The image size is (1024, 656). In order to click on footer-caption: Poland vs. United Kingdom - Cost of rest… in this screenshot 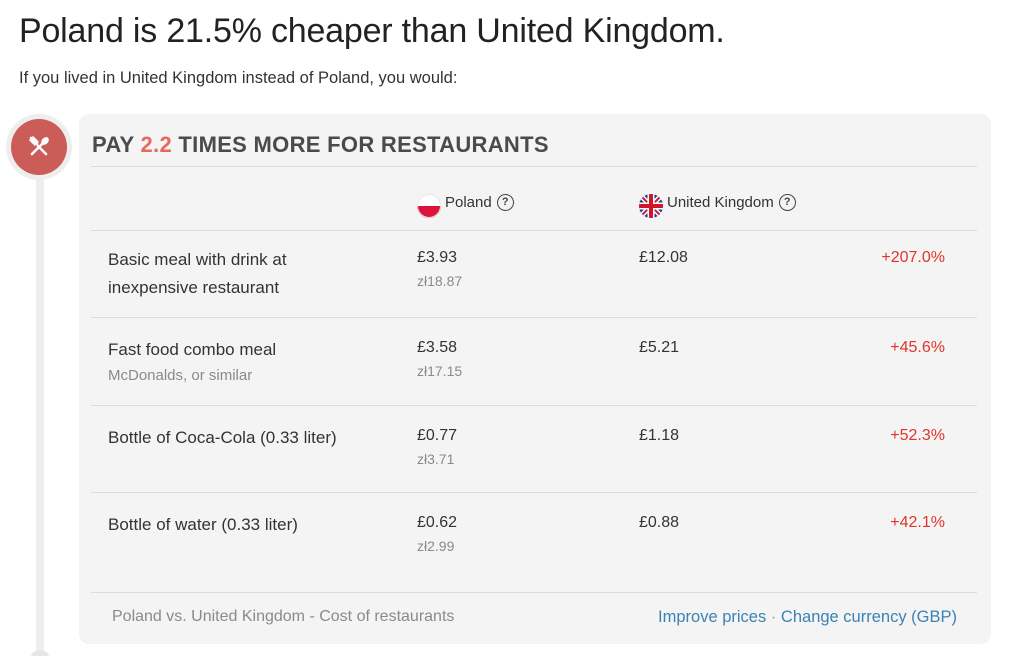, I will do `click(283, 616)`.